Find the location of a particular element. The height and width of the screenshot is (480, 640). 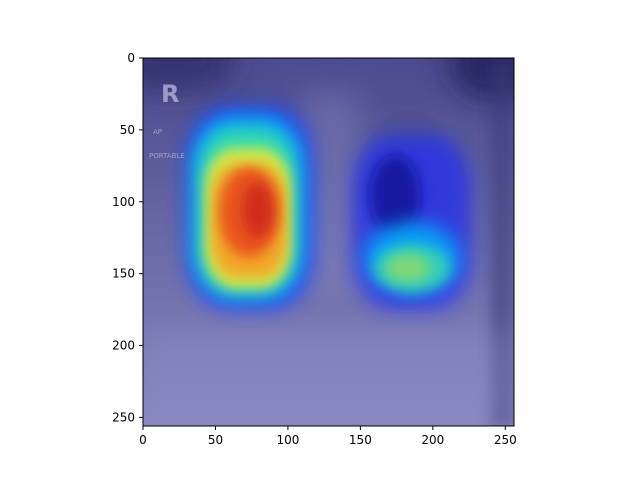

heatmap-left-lung is located at coordinates (250, 207).